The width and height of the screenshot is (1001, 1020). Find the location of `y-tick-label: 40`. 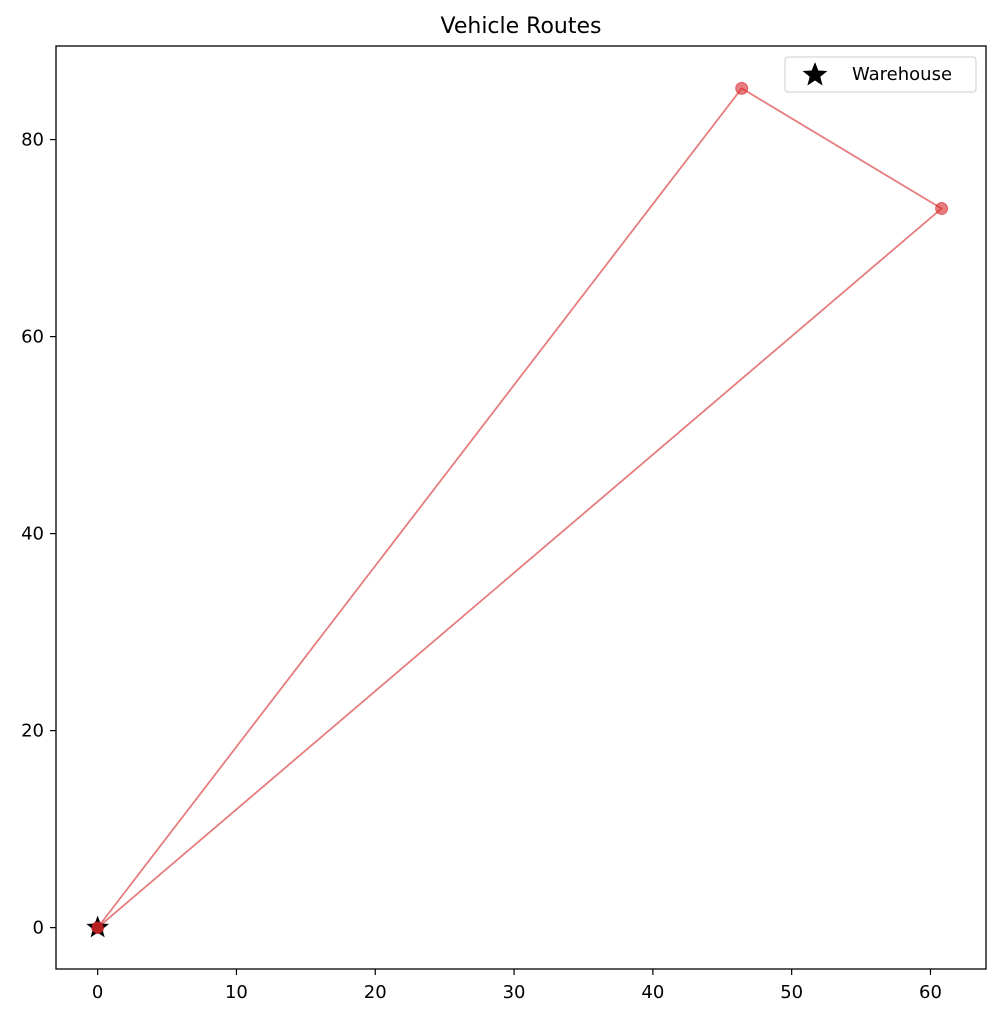

y-tick-label: 40 is located at coordinates (32, 534).